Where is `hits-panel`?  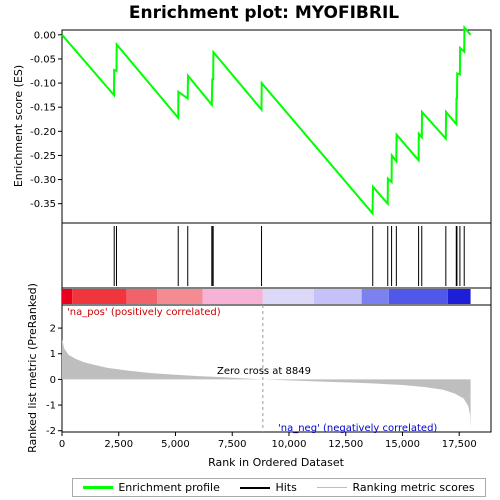 hits-panel is located at coordinates (276, 255).